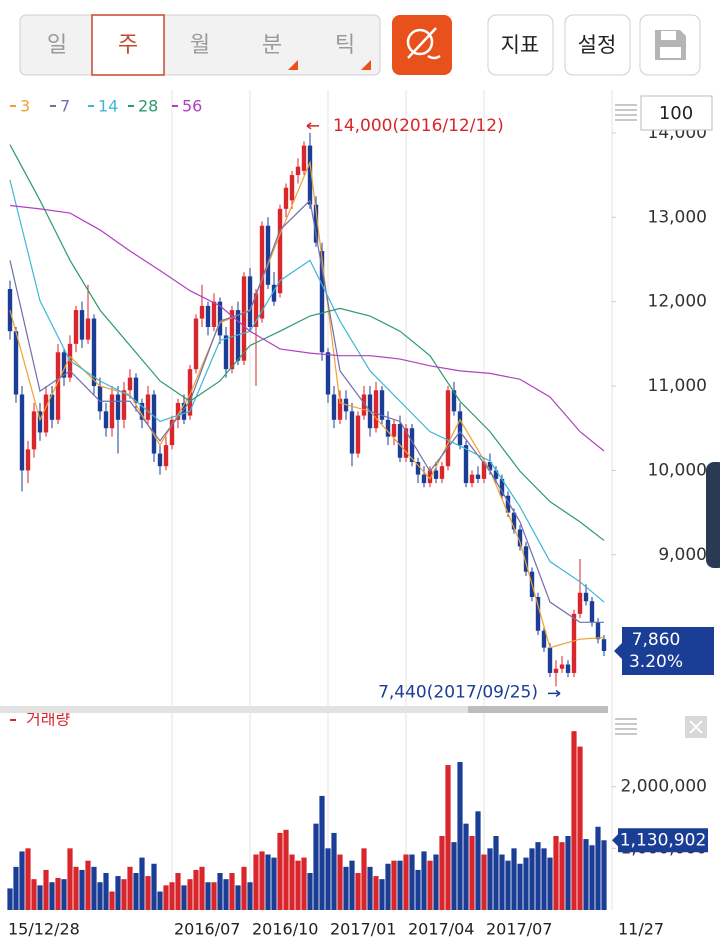 This screenshot has width=720, height=945. What do you see at coordinates (664, 650) in the screenshot?
I see `last-price-box` at bounding box center [664, 650].